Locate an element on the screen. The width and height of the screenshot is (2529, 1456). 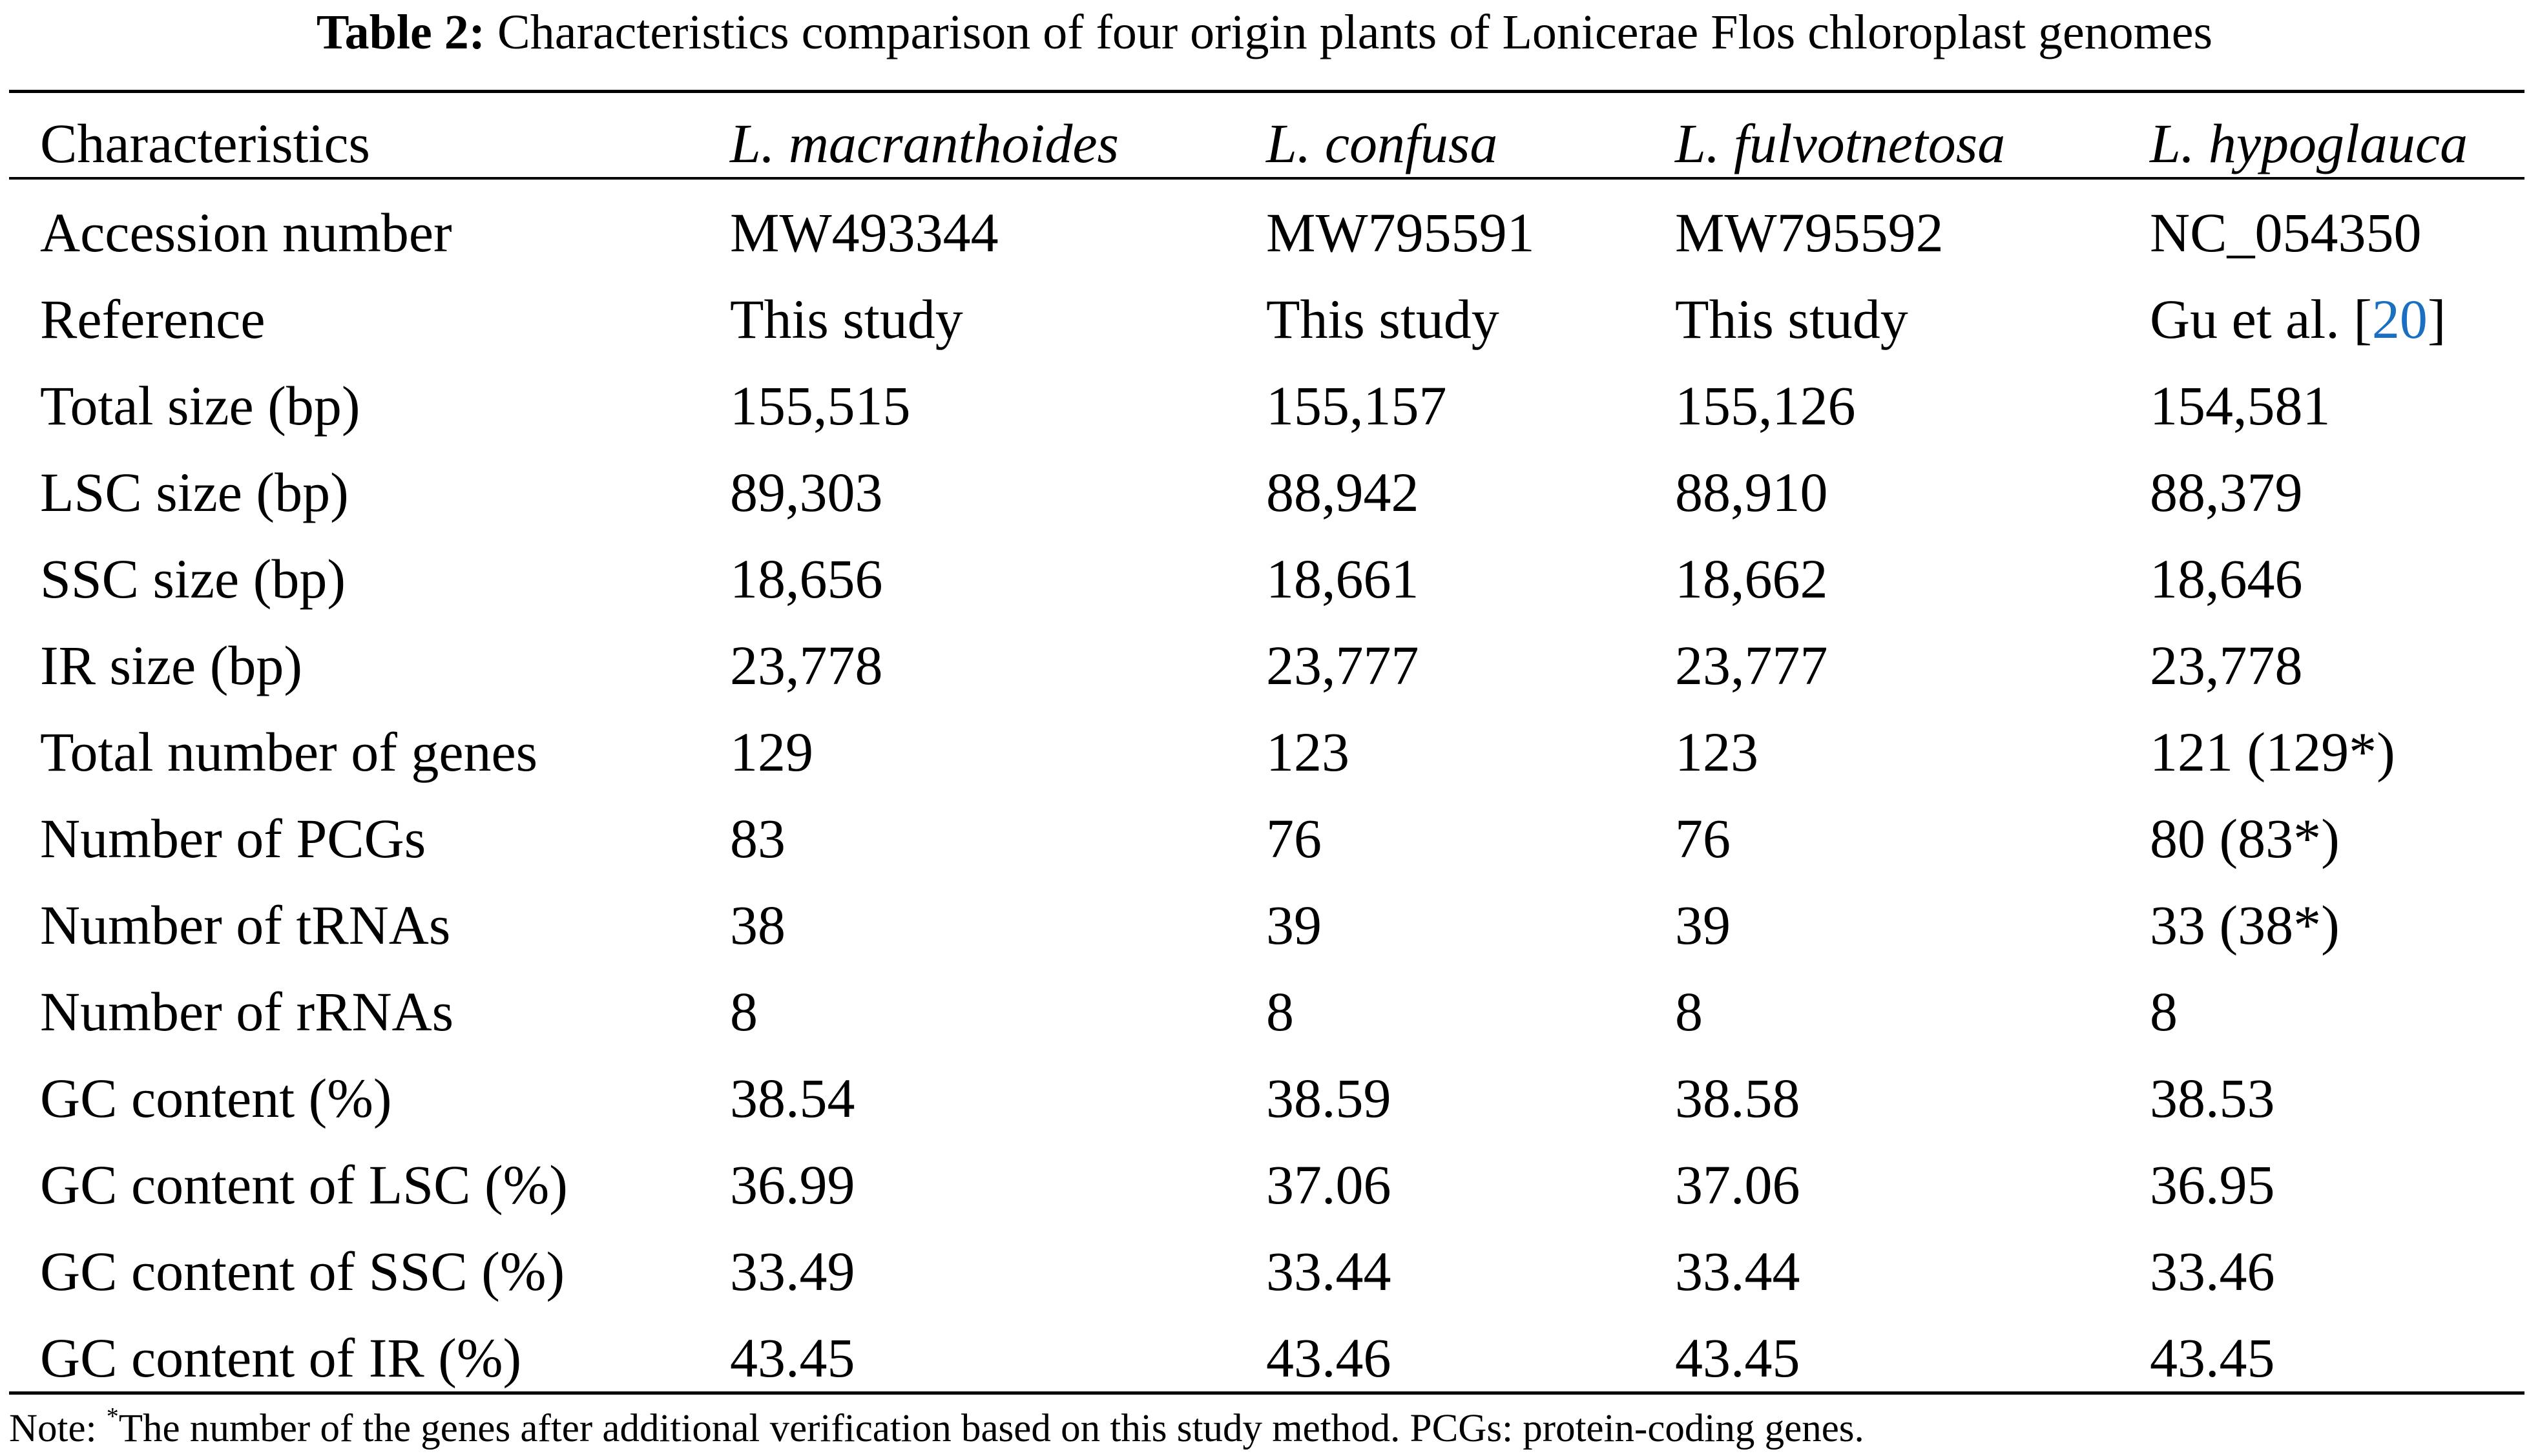
reference-suffix: ] is located at coordinates (2436, 319).